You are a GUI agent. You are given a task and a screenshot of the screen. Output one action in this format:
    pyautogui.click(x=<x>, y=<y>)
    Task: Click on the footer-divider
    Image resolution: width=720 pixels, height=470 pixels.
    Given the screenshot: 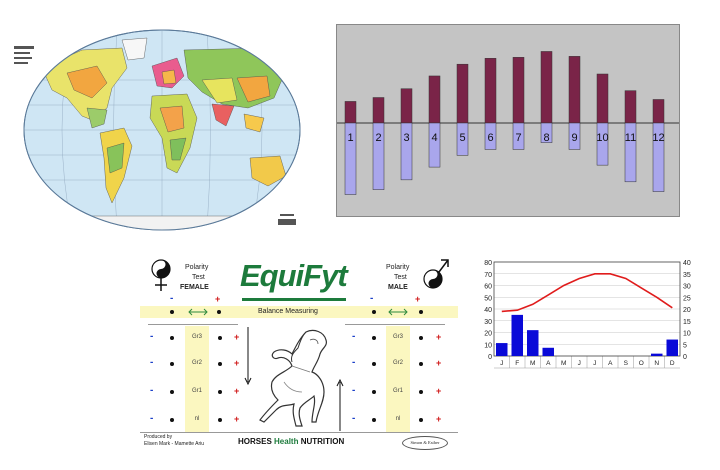 What is the action you would take?
    pyautogui.click(x=299, y=432)
    